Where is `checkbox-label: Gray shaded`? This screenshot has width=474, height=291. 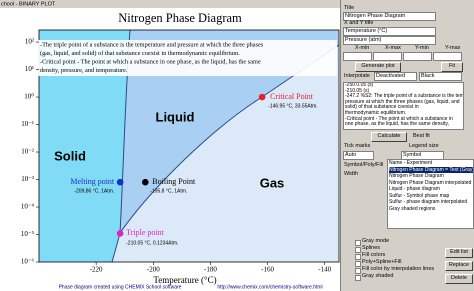
checkbox-label: Gray shaded is located at coordinates (378, 276).